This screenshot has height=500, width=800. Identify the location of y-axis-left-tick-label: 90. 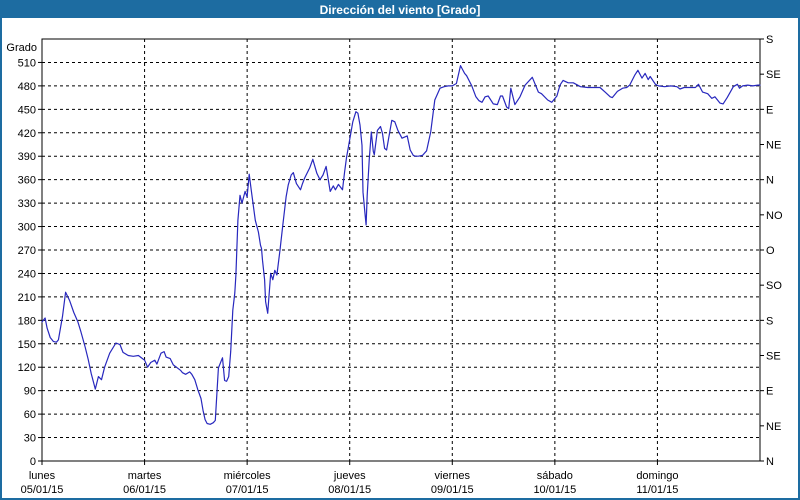
(30, 392).